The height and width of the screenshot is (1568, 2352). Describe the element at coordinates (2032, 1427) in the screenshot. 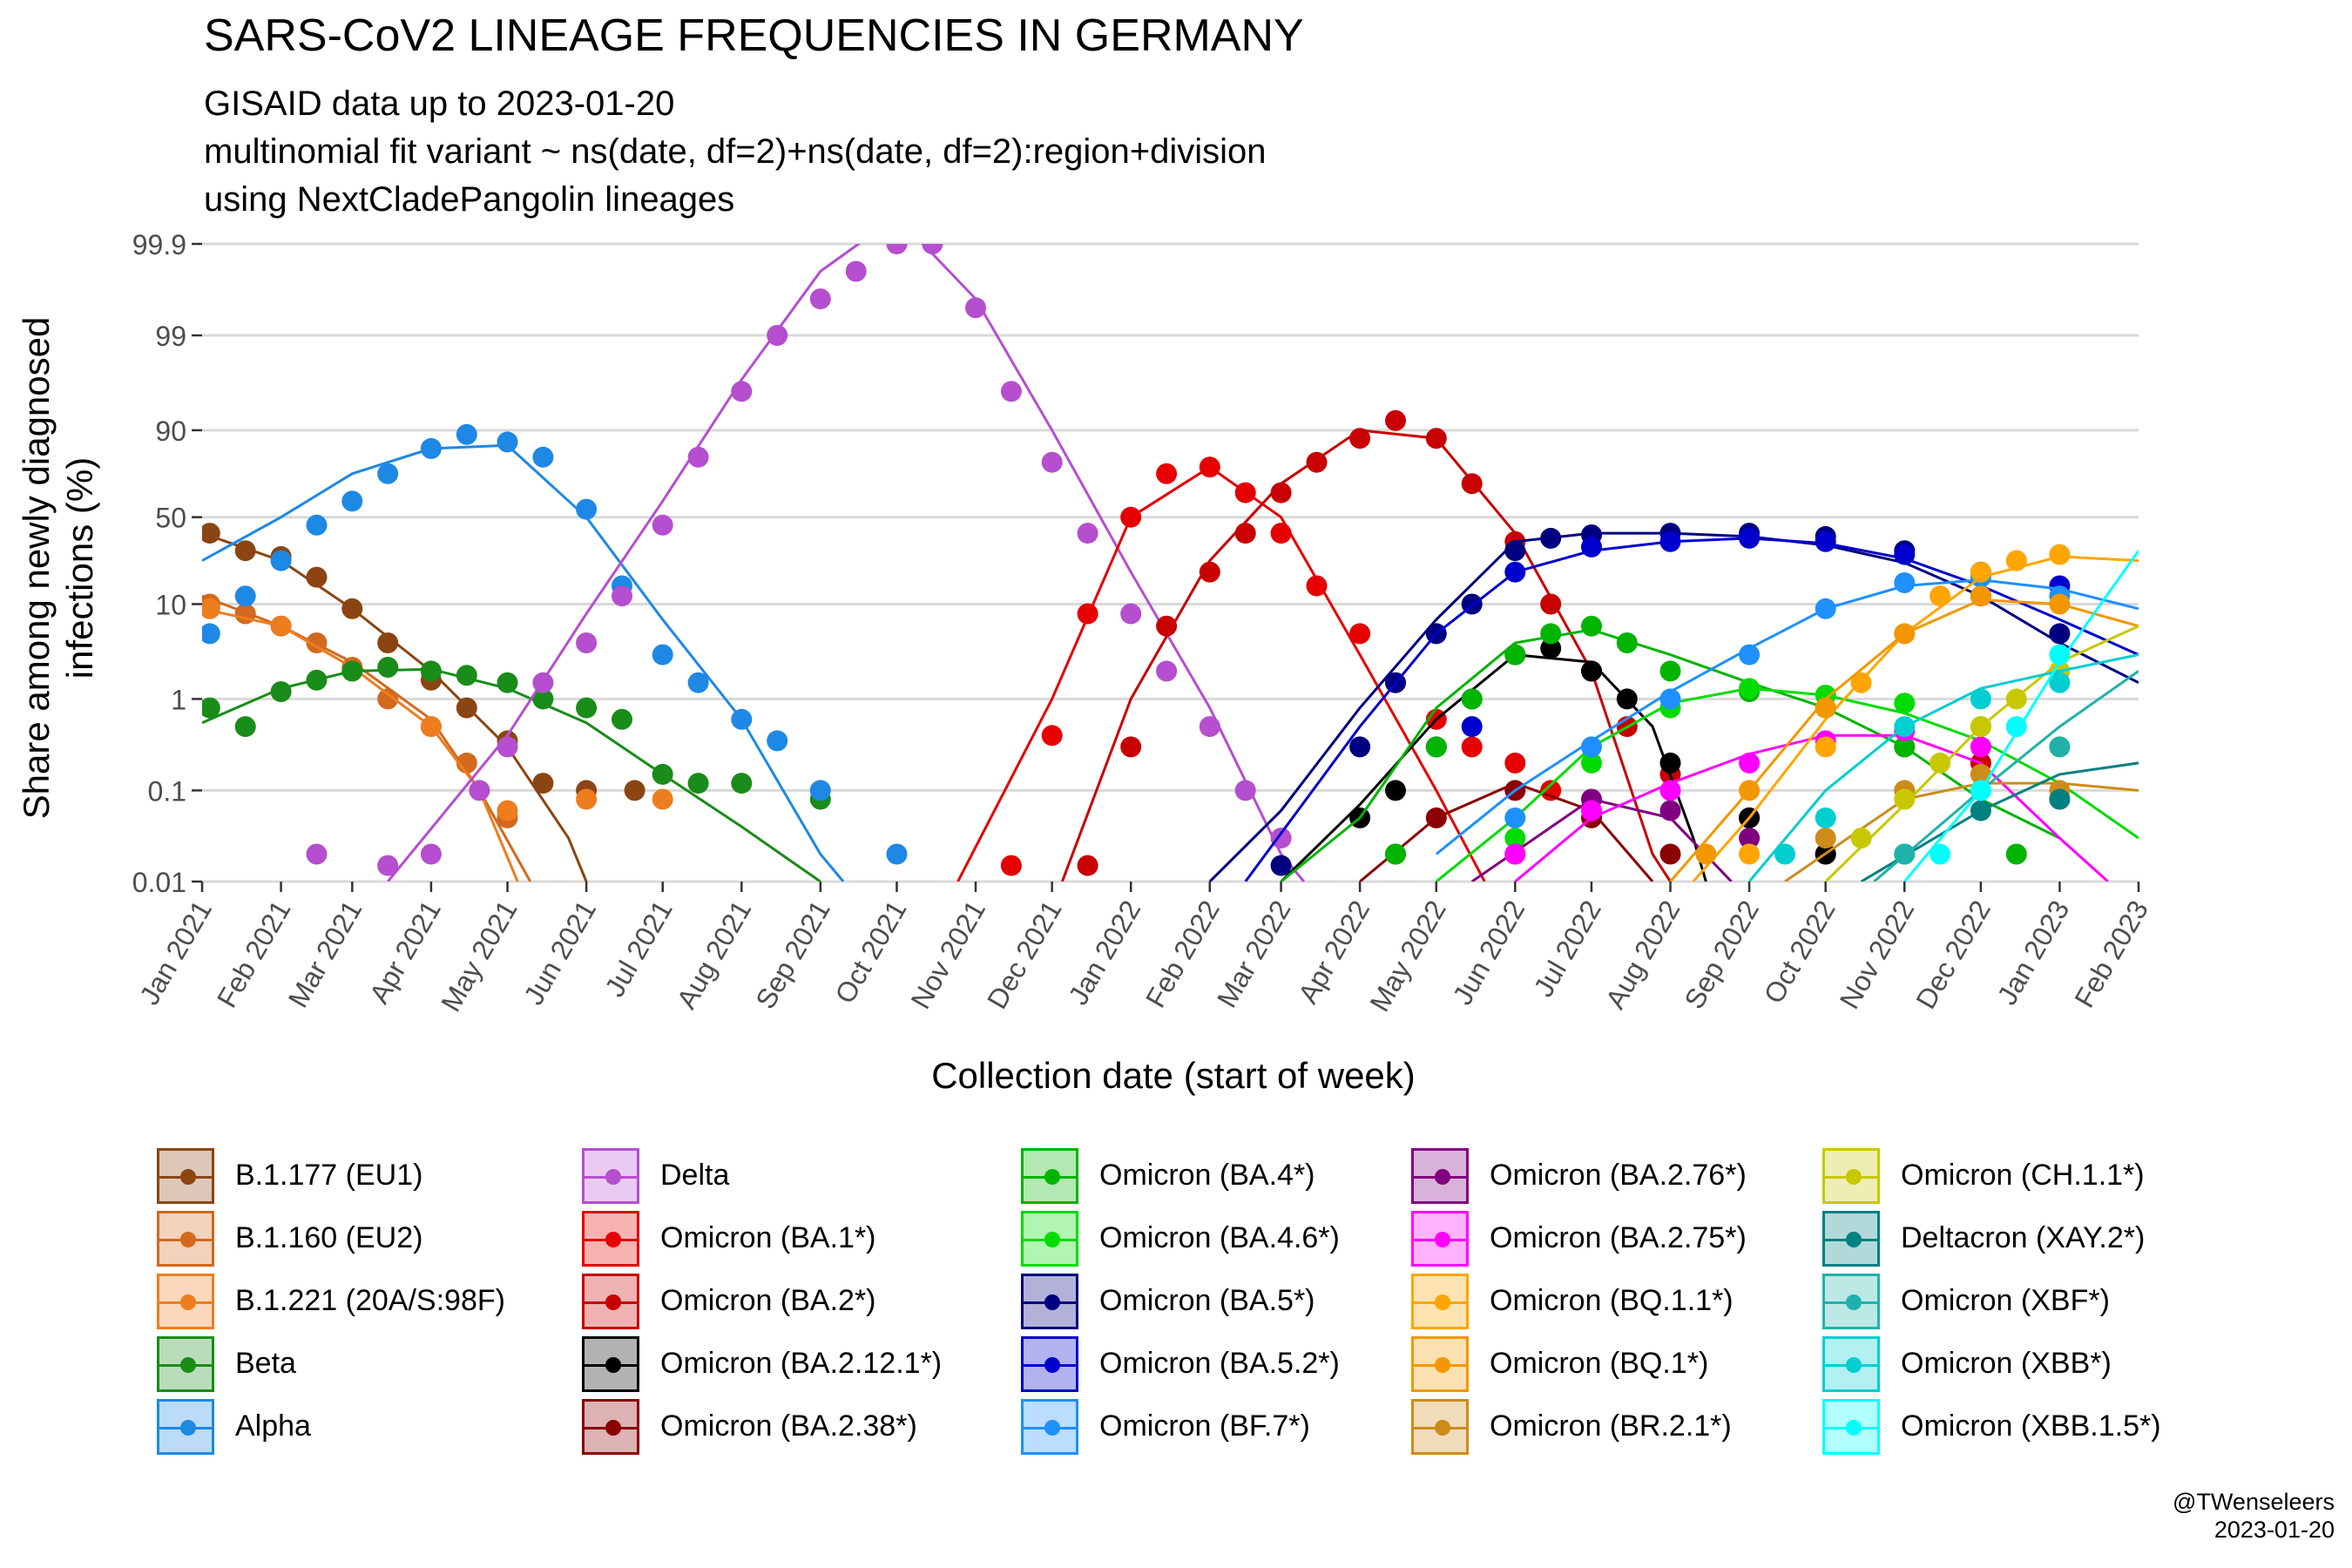

I see `legend-item: Omicron (XBB.1.5*)` at that location.